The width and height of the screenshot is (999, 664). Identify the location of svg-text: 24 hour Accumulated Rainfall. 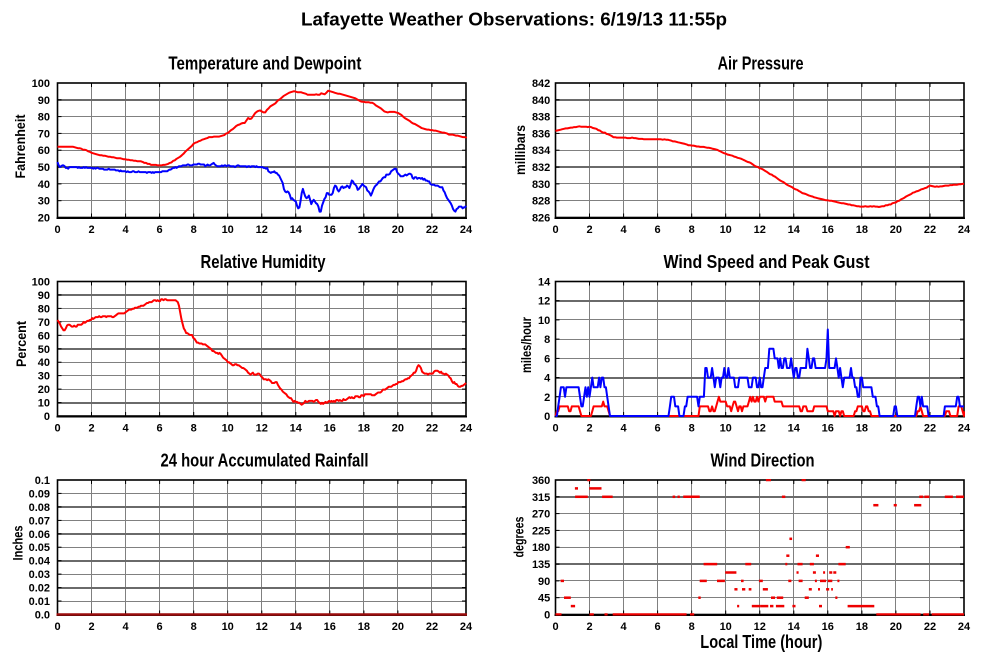
(265, 461).